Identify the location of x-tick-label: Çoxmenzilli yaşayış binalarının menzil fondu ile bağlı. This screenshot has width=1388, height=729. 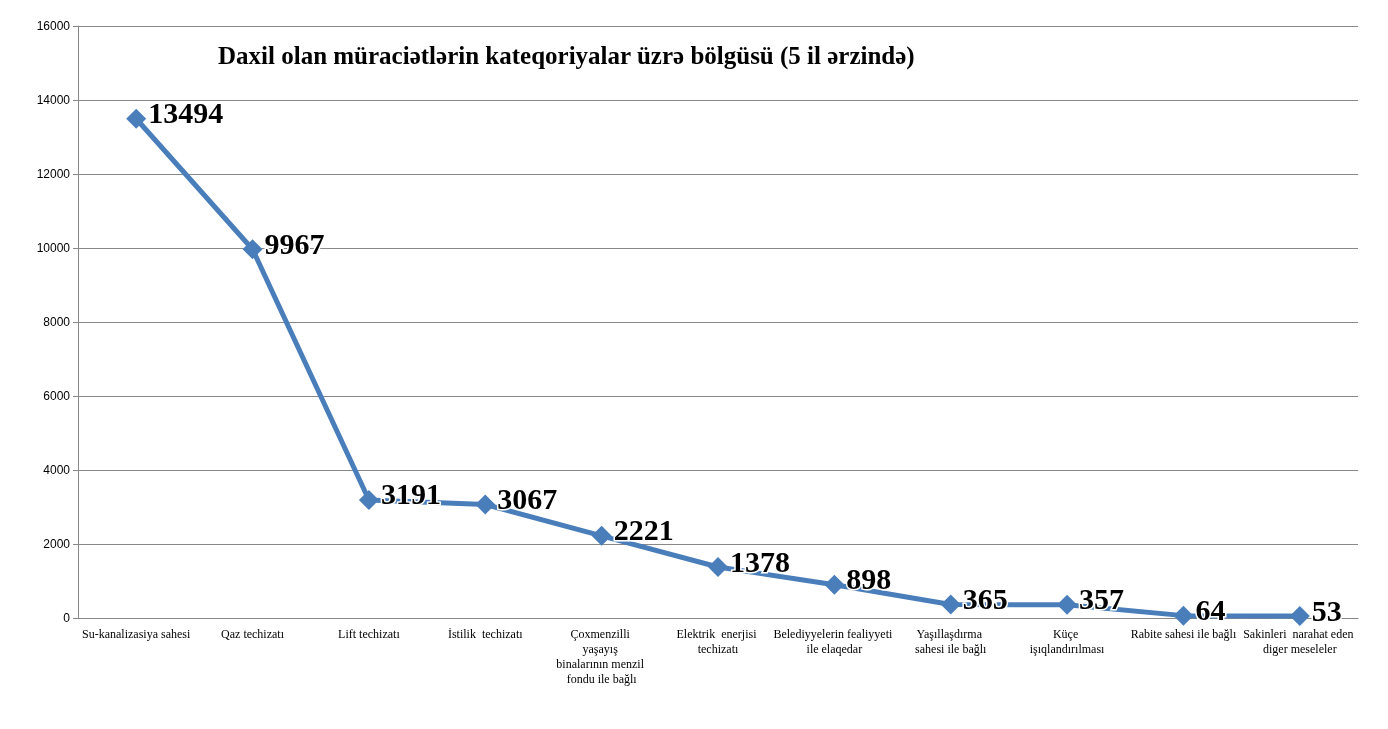
(601, 656).